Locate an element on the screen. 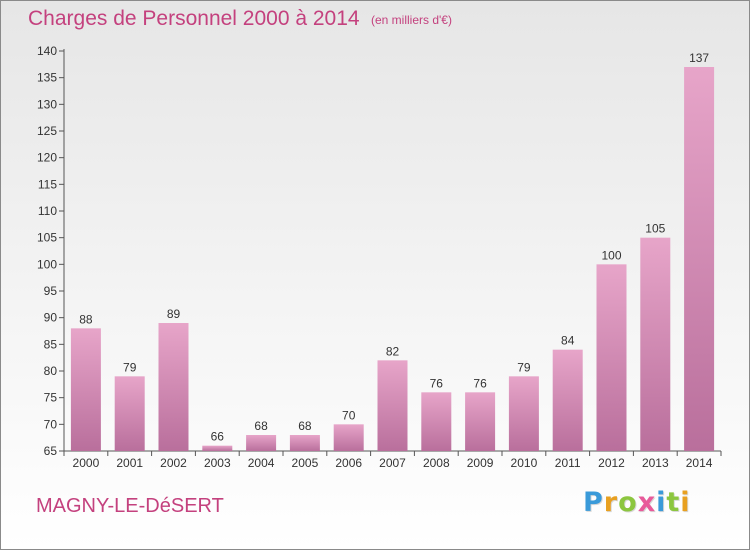 The width and height of the screenshot is (750, 550). x-tick-label: 2008 is located at coordinates (436, 463).